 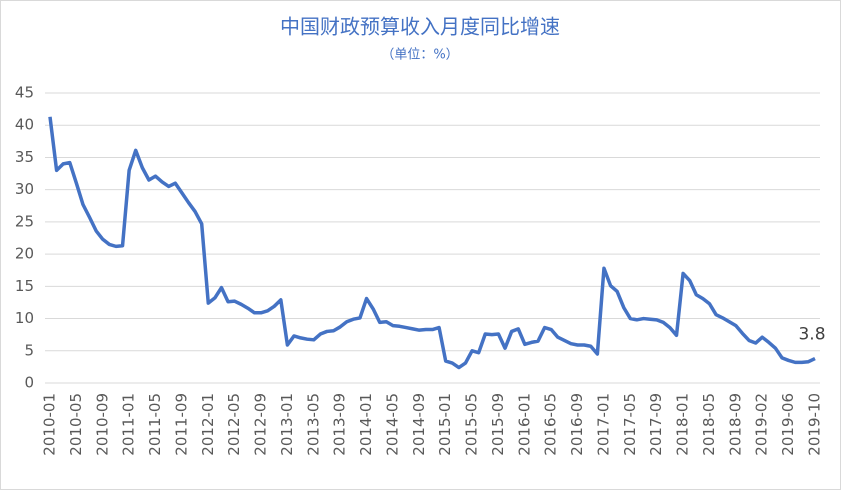 I want to click on x-tick-label: 2019-02, so click(x=762, y=424).